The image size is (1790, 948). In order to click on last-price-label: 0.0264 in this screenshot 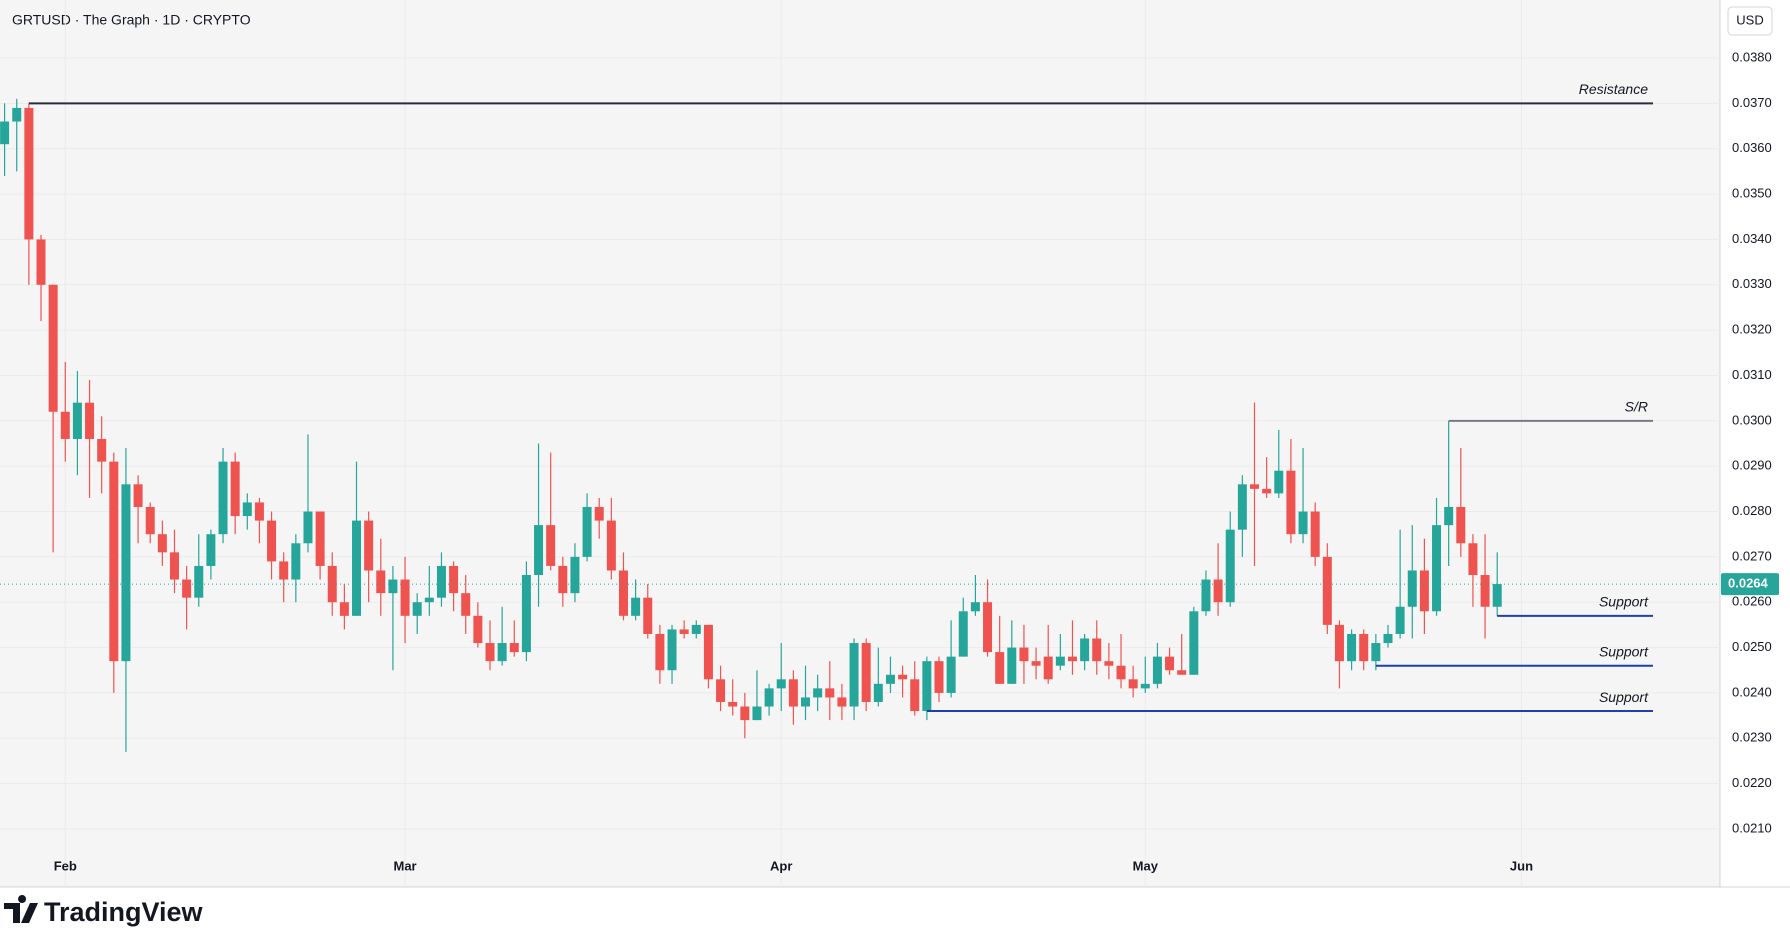, I will do `click(1748, 583)`.